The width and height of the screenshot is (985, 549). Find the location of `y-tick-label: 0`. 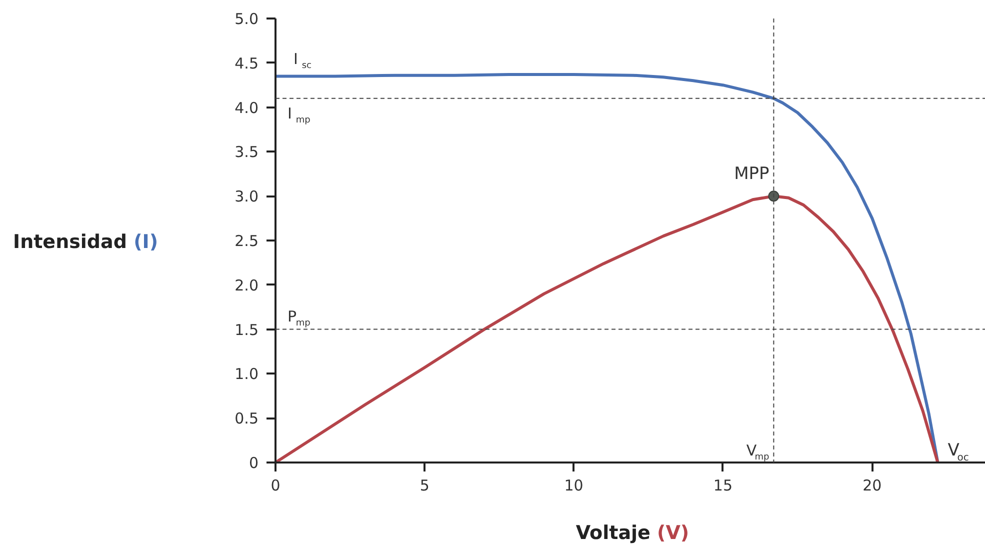

y-tick-label: 0 is located at coordinates (253, 463).